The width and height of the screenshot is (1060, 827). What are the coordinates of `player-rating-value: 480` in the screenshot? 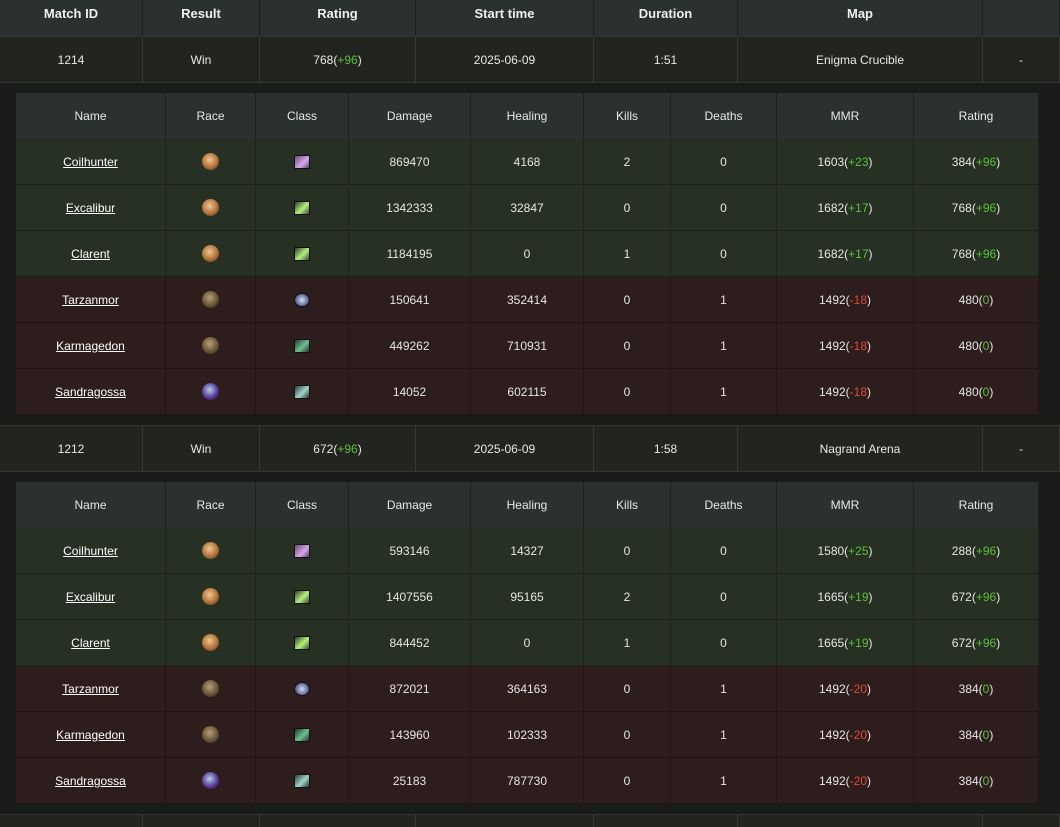 It's located at (968, 299).